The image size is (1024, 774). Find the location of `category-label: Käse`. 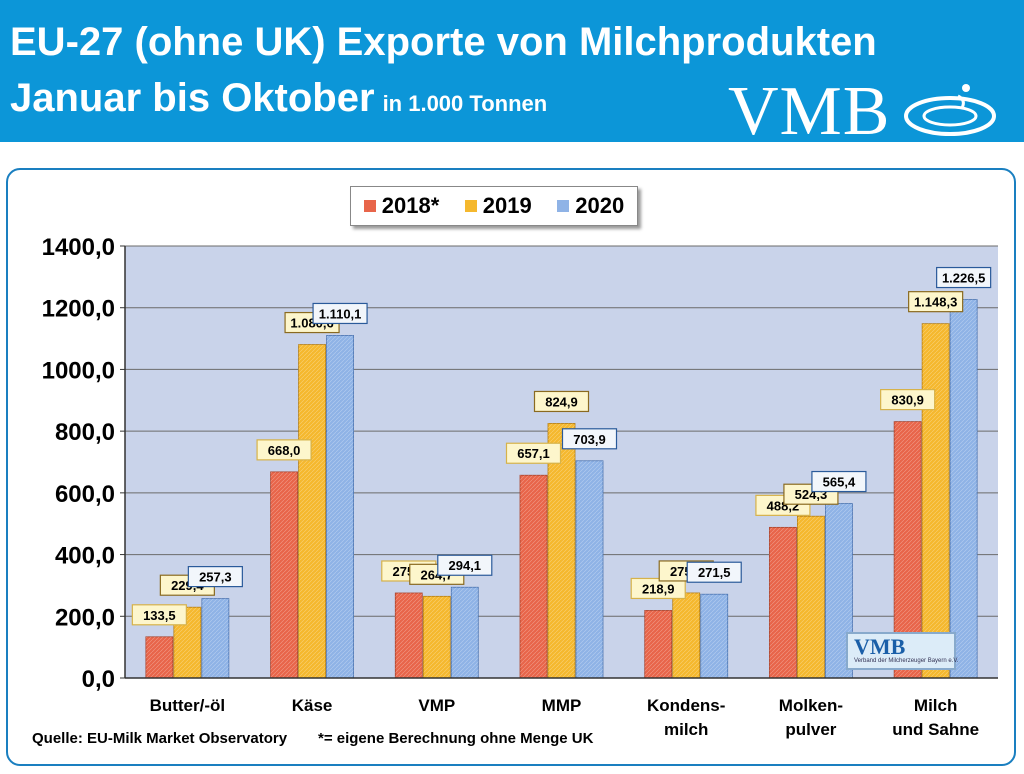

category-label: Käse is located at coordinates (312, 705).